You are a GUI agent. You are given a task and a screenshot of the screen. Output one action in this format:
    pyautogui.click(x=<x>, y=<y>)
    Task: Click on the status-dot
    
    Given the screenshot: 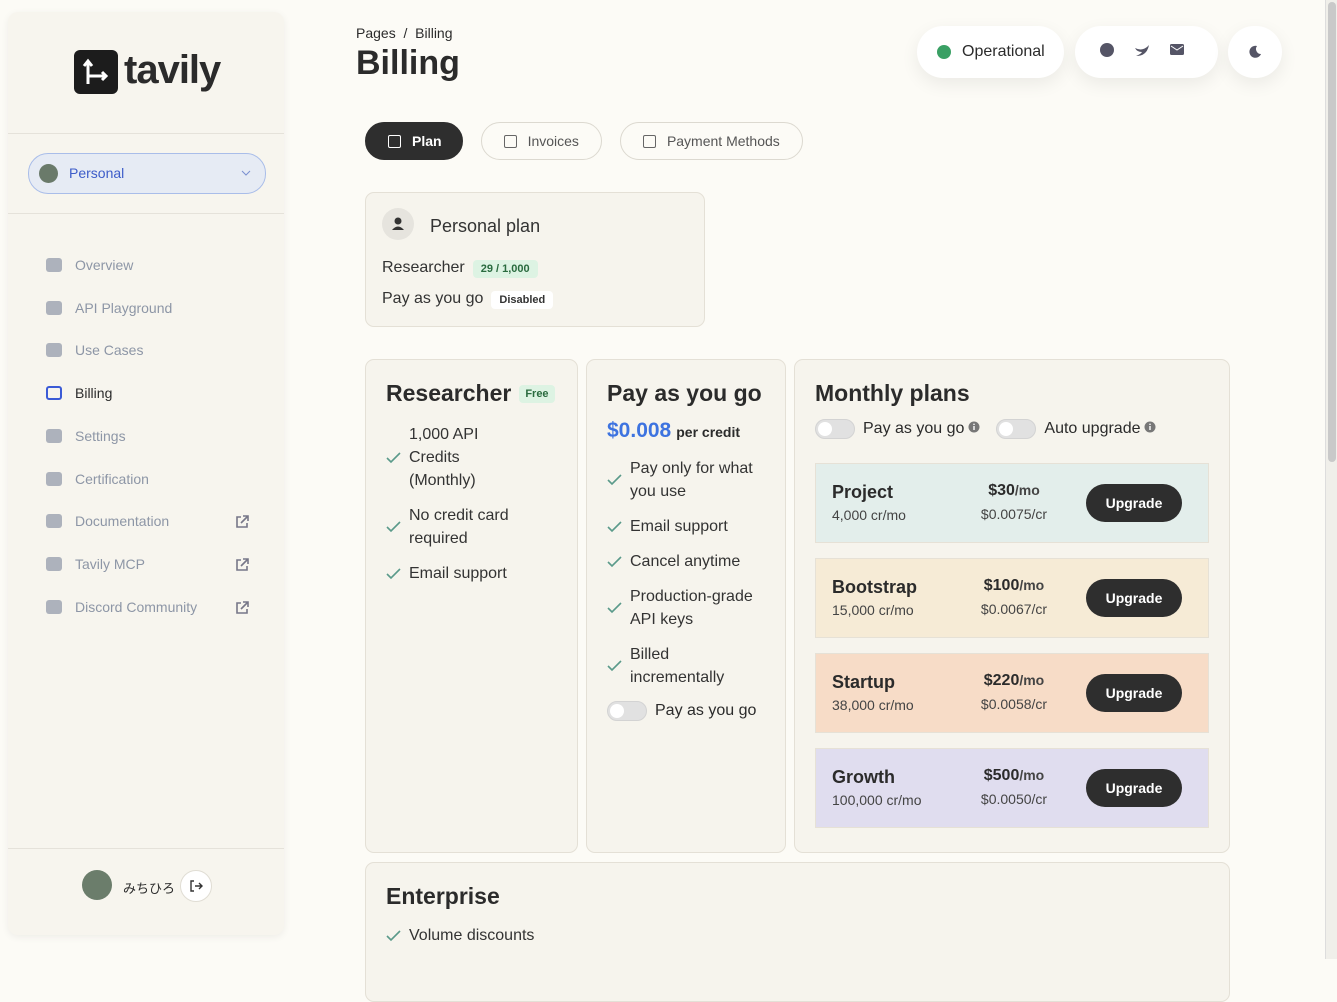 What is the action you would take?
    pyautogui.click(x=944, y=52)
    